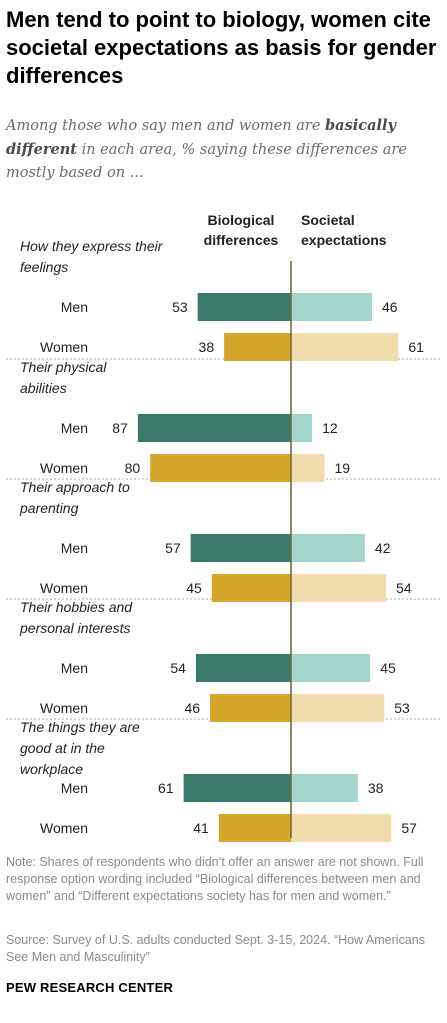  Describe the element at coordinates (173, 548) in the screenshot. I see `data-label-biological: 57` at that location.